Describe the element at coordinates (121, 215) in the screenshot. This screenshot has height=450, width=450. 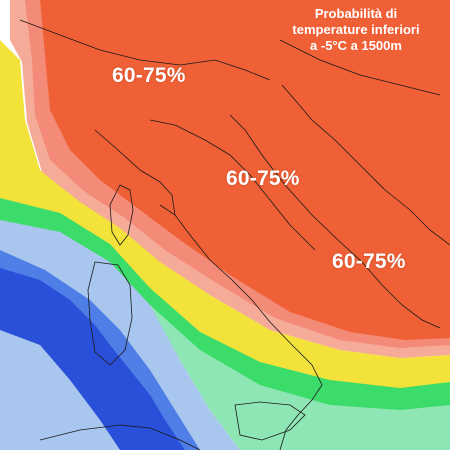
I see `island-corsica` at that location.